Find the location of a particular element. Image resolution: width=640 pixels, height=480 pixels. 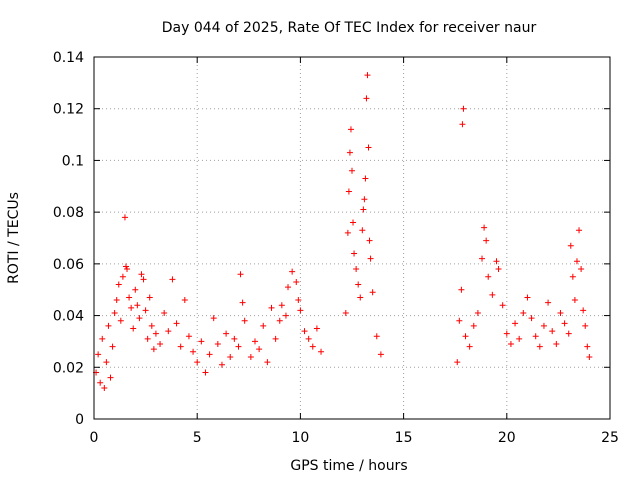

x-tick-label: 10 is located at coordinates (300, 438).